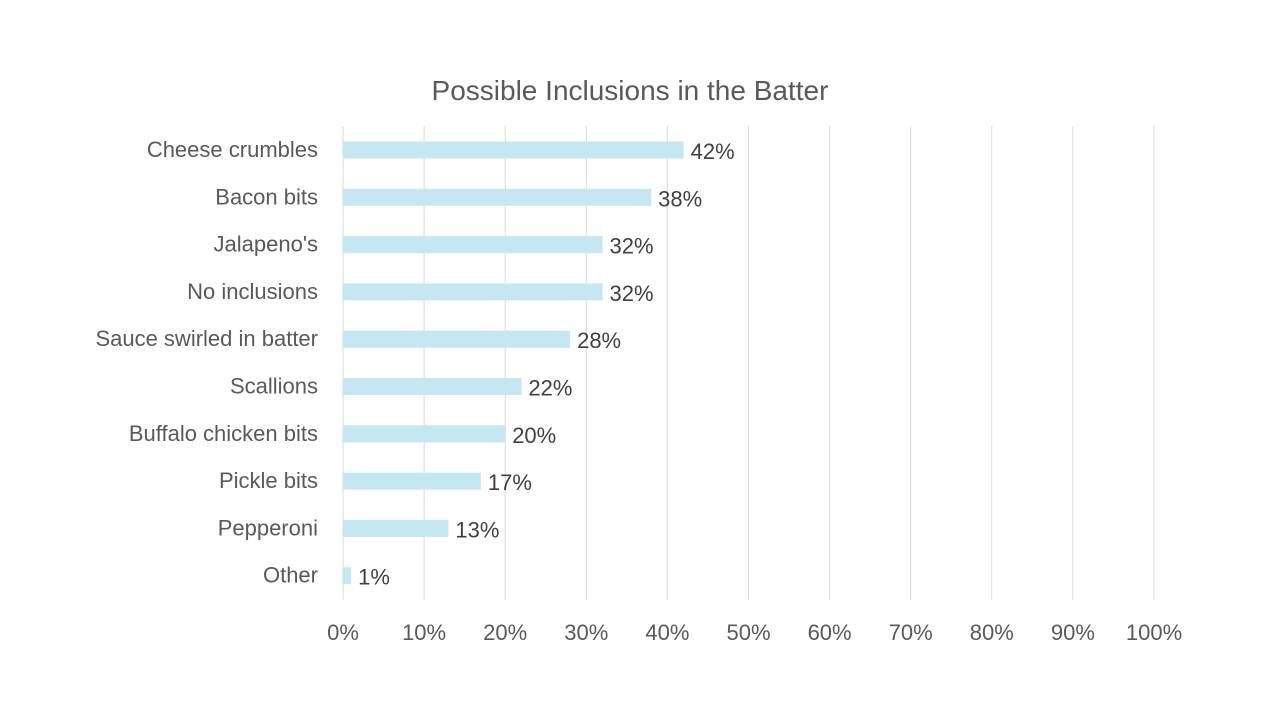 The width and height of the screenshot is (1280, 720). What do you see at coordinates (713, 151) in the screenshot?
I see `data-label: 42%` at bounding box center [713, 151].